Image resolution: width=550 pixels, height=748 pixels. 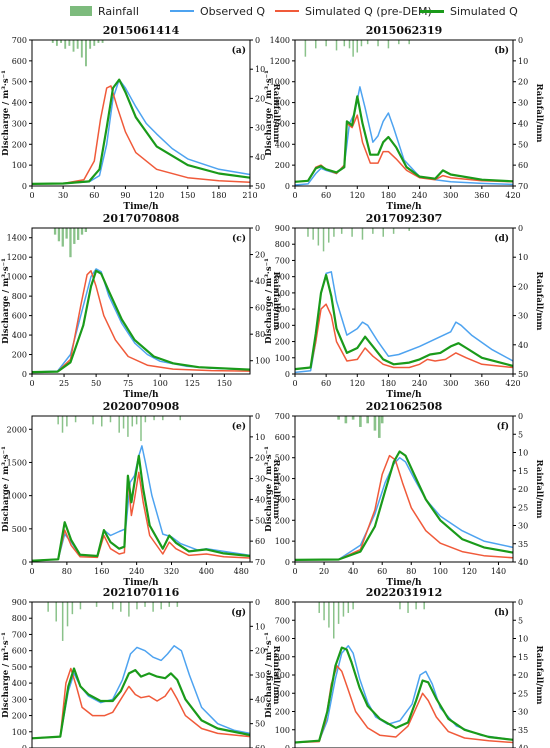 What do you see at coordinates (503, 426) in the screenshot?
I see `panel-label: (f)` at bounding box center [503, 426].